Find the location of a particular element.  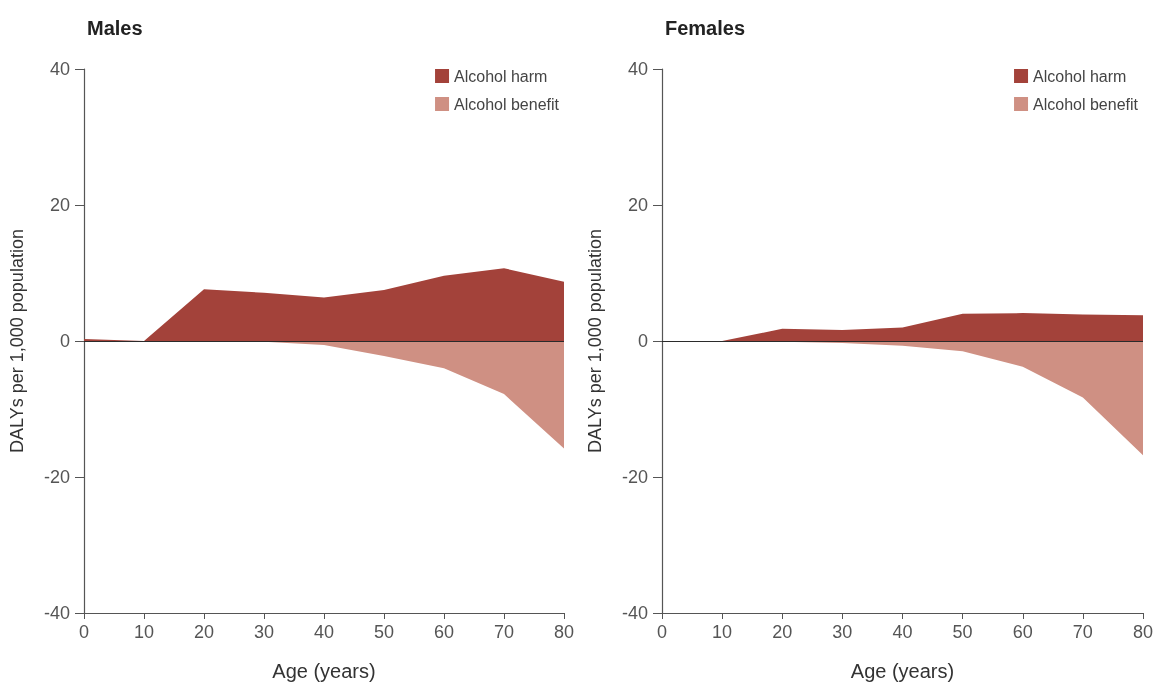

chart-title: Males is located at coordinates (115, 28).